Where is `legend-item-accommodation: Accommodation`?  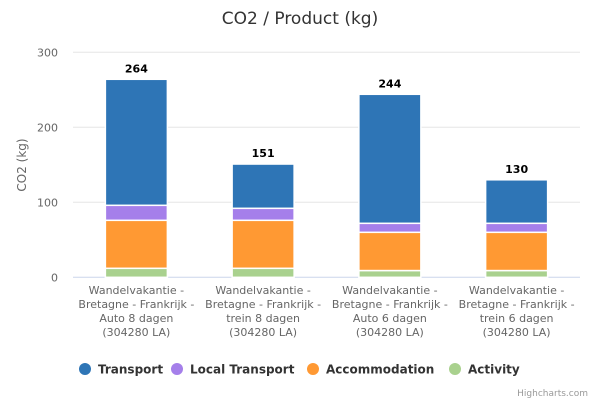
legend-item-accommodation: Accommodation is located at coordinates (370, 370).